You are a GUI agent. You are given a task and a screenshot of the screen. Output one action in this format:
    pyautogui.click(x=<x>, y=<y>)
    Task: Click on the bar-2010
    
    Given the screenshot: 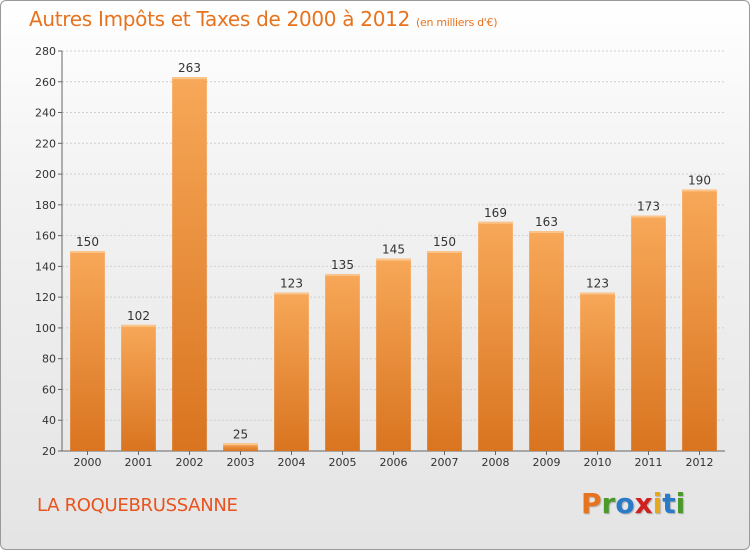 What is the action you would take?
    pyautogui.click(x=597, y=371)
    